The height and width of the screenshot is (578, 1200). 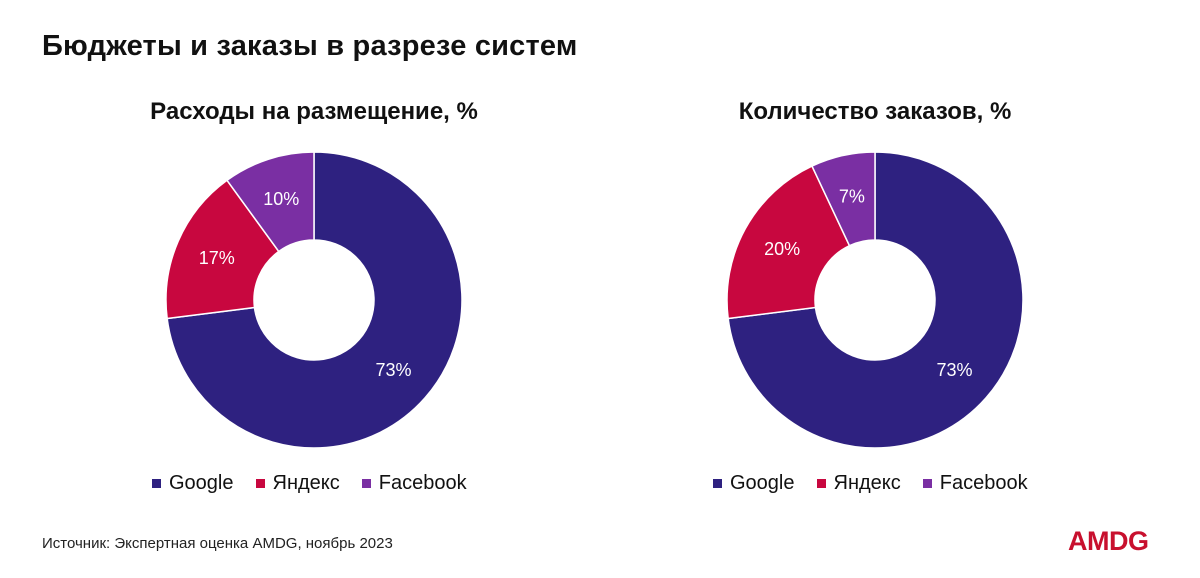 What do you see at coordinates (281, 199) in the screenshot?
I see `slice-label-facebook: 10%` at bounding box center [281, 199].